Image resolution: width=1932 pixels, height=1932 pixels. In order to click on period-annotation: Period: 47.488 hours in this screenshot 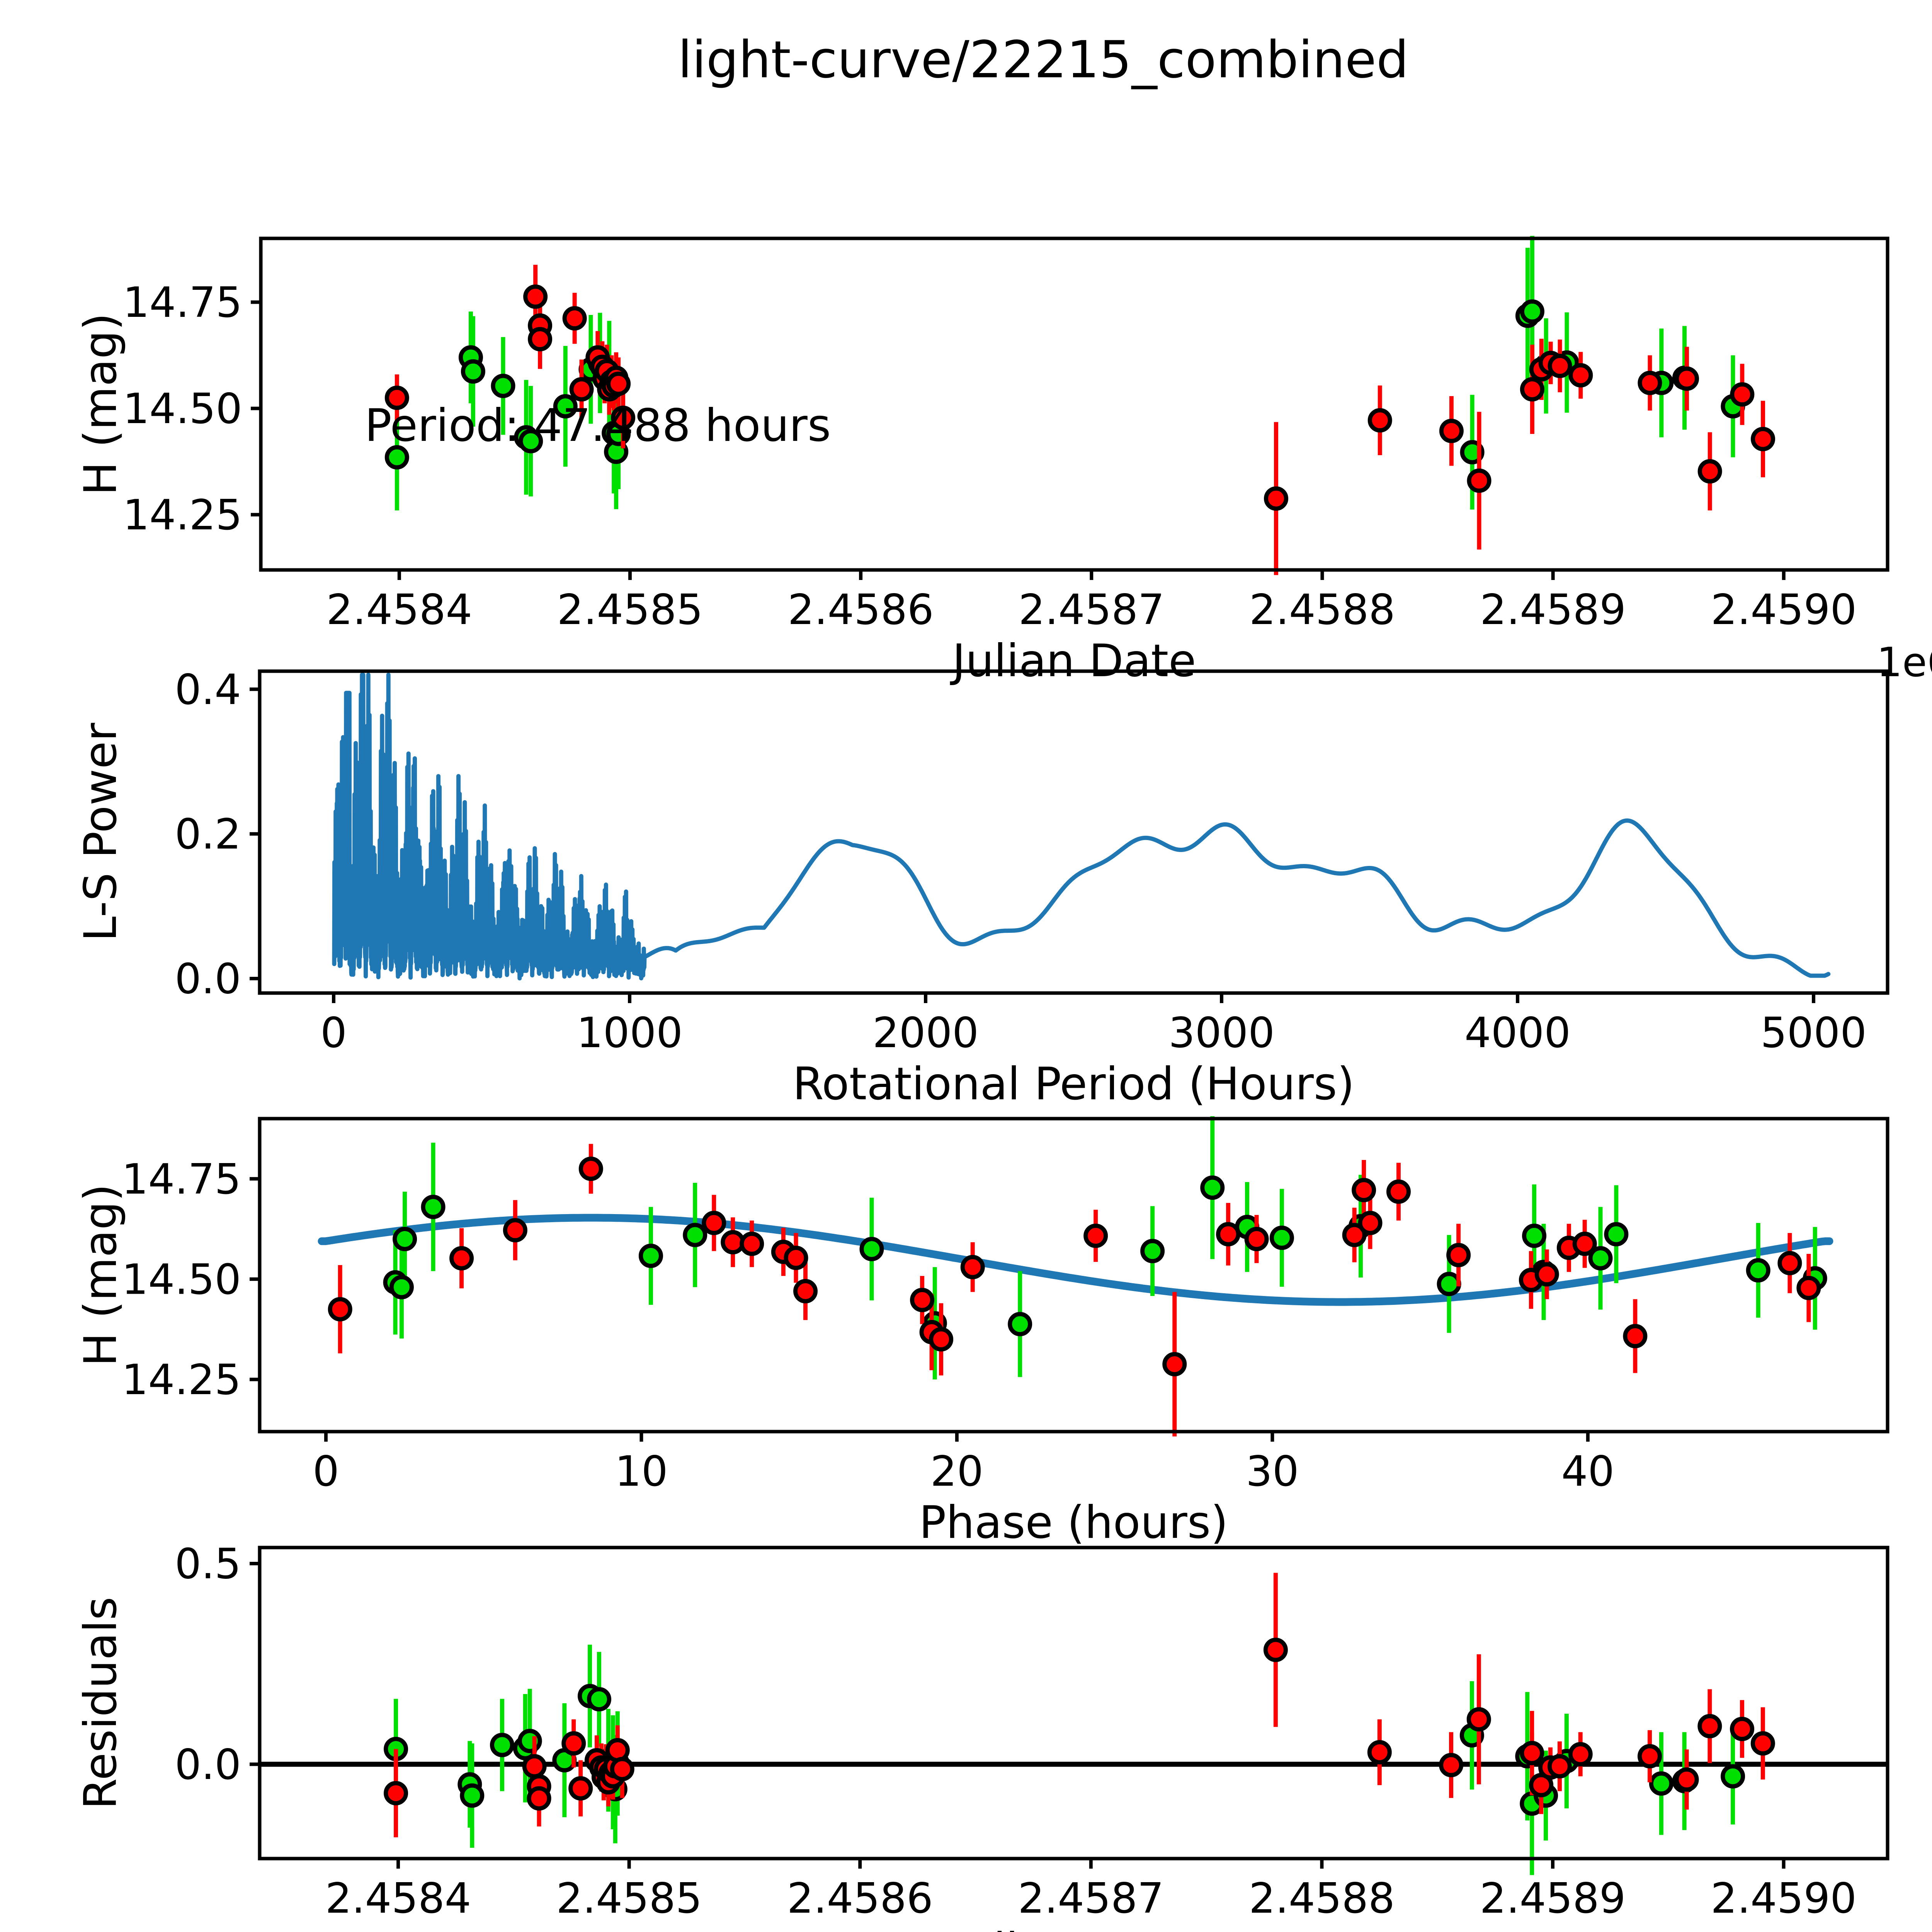, I will do `click(598, 426)`.